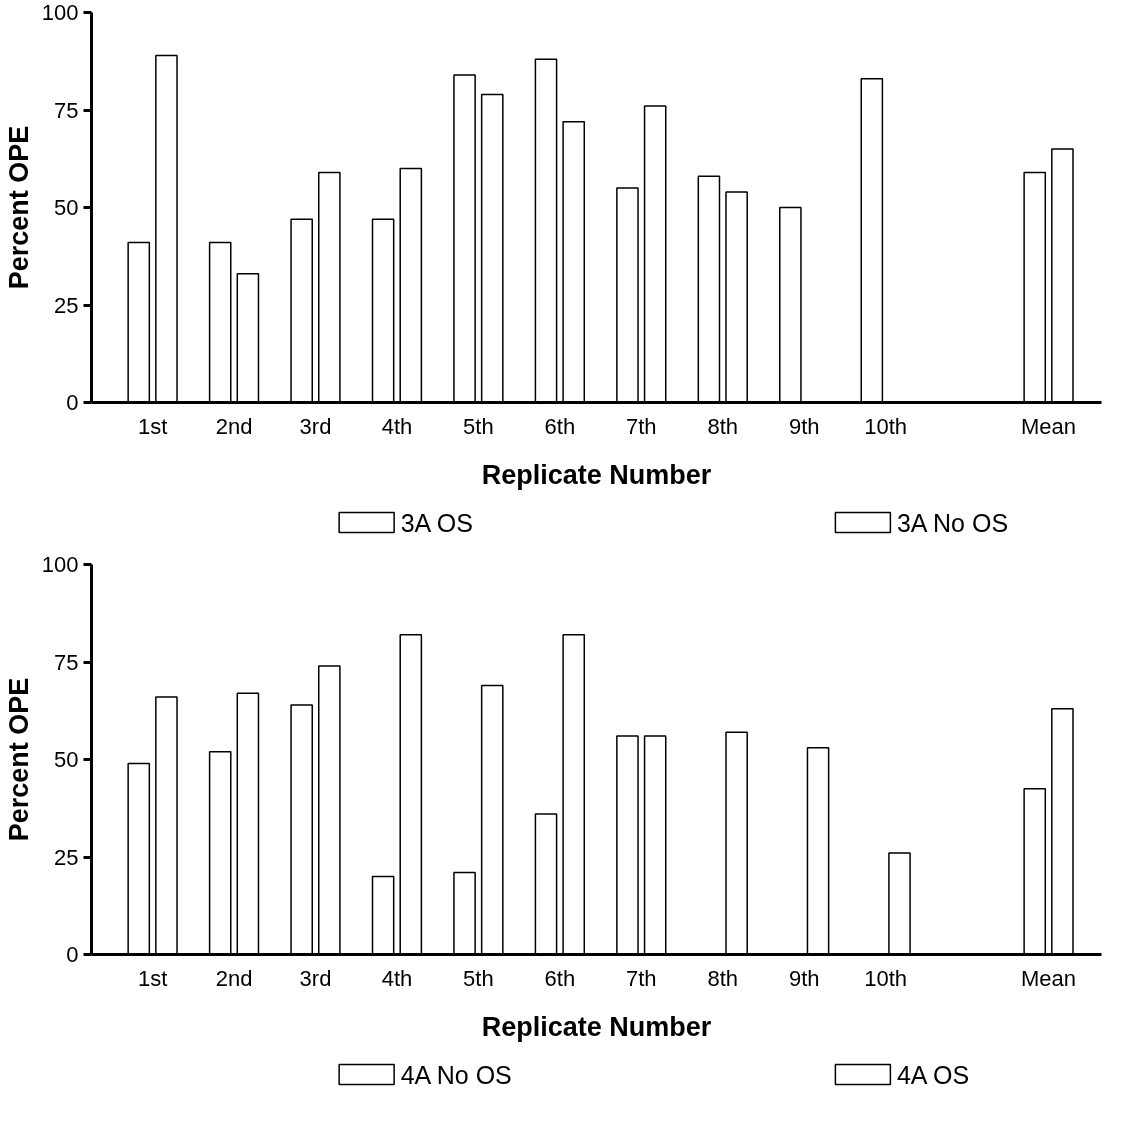 The width and height of the screenshot is (1142, 1147). What do you see at coordinates (933, 1074) in the screenshot?
I see `legend-label: 4A OS` at bounding box center [933, 1074].